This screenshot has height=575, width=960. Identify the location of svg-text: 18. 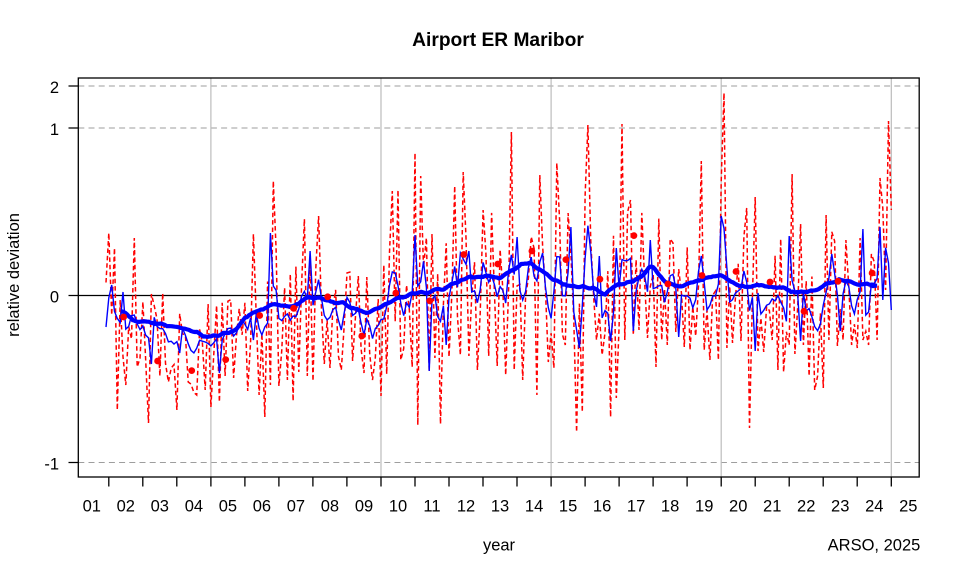
(670, 507).